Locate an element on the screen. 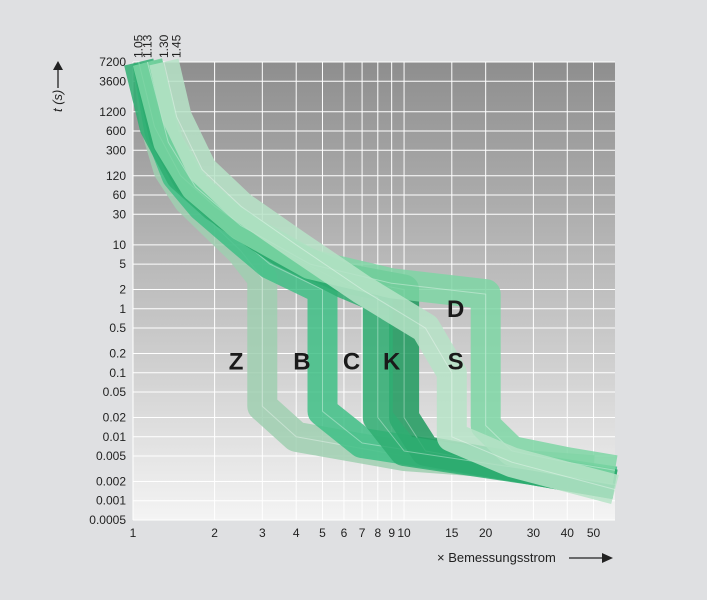  x-tick-label-2: 3 is located at coordinates (262, 533).